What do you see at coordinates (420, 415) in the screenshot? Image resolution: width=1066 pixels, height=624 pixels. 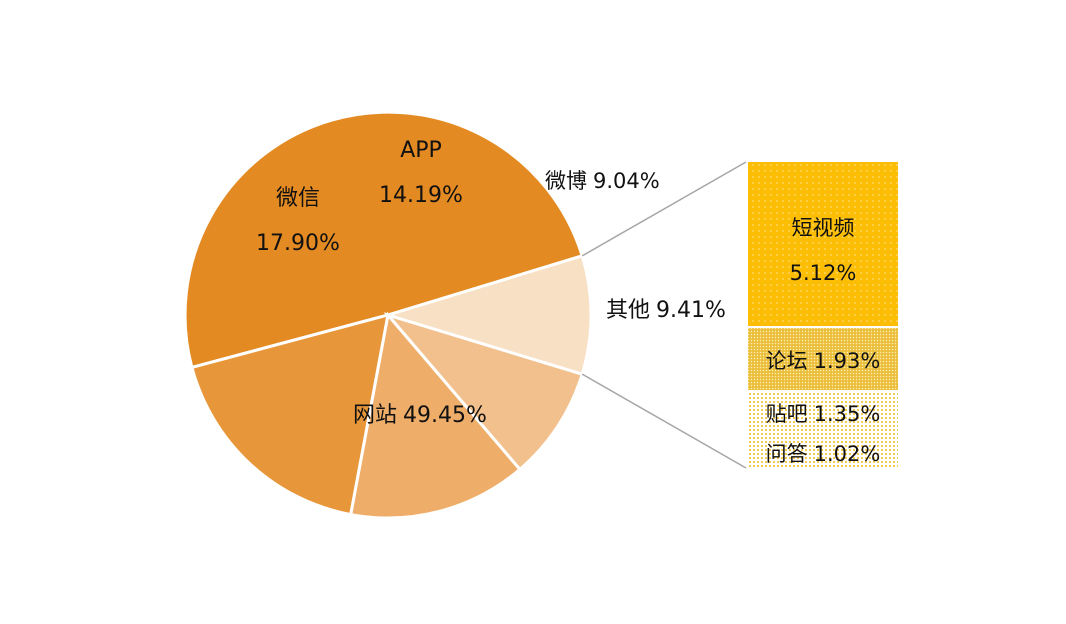 I see `slice-label-wangzhan: 网站 49.45%` at bounding box center [420, 415].